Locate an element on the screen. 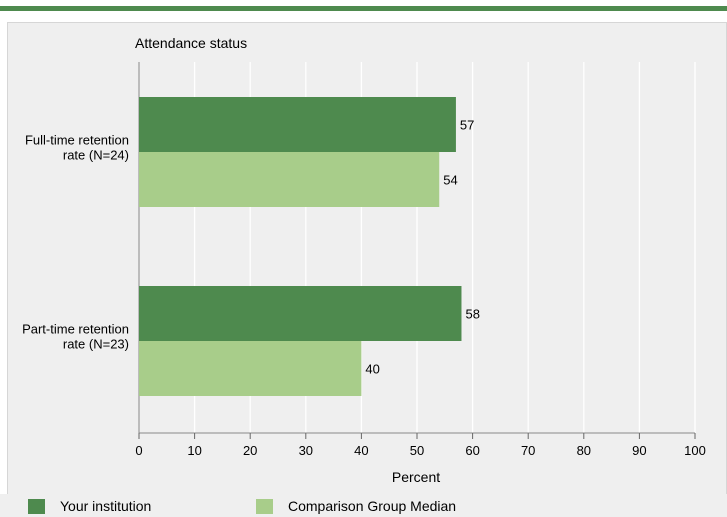 The height and width of the screenshot is (517, 727). legend-label: Comparison Group Median is located at coordinates (372, 506).